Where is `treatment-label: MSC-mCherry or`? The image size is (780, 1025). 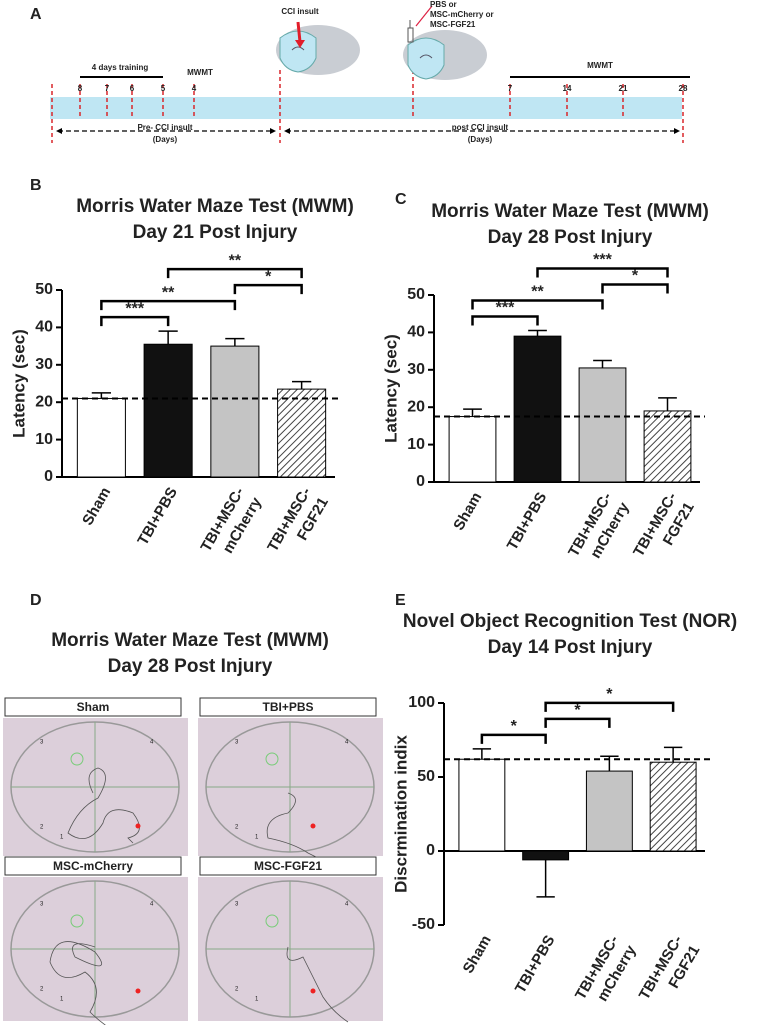 treatment-label: MSC-mCherry or is located at coordinates (462, 14).